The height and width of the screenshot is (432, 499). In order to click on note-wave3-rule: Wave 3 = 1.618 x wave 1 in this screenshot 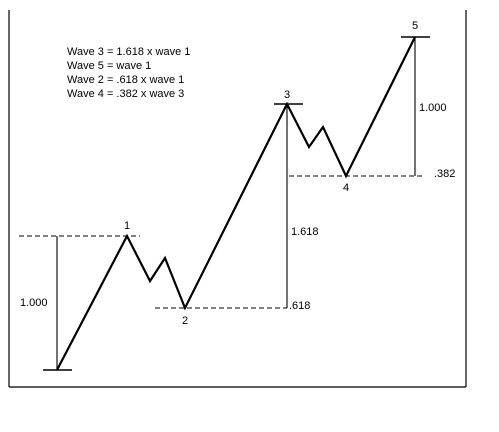, I will do `click(128, 52)`.